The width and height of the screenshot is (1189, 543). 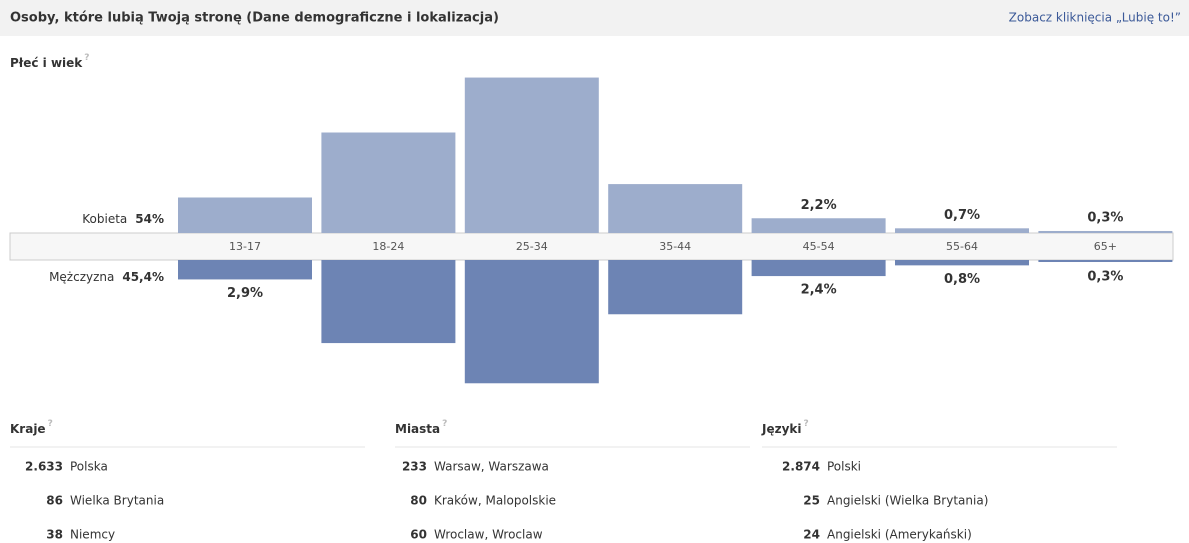 What do you see at coordinates (844, 467) in the screenshot?
I see `list-name: Polski` at bounding box center [844, 467].